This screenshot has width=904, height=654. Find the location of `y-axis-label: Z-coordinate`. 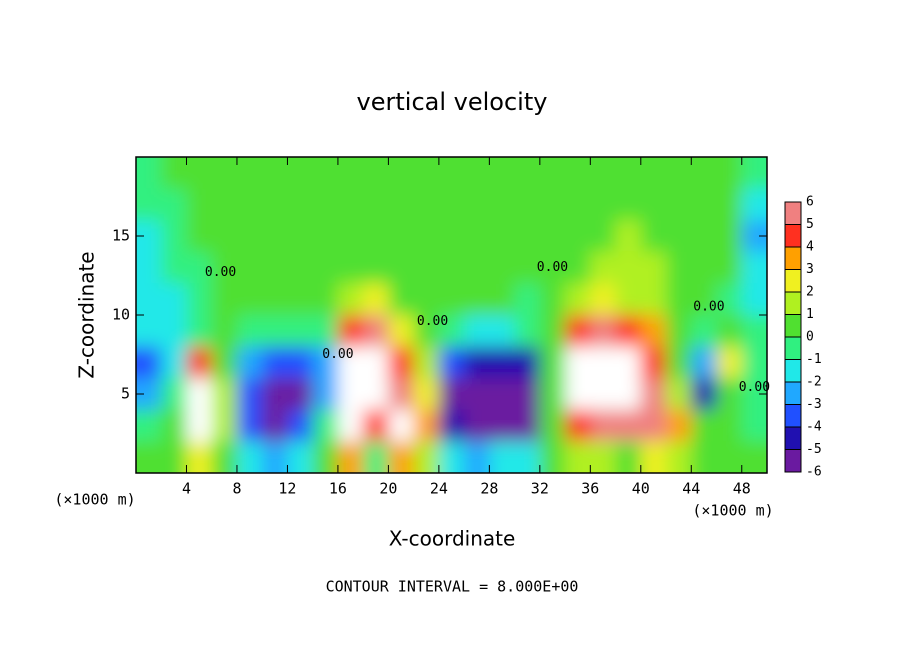

y-axis-label: Z-coordinate is located at coordinates (87, 314).